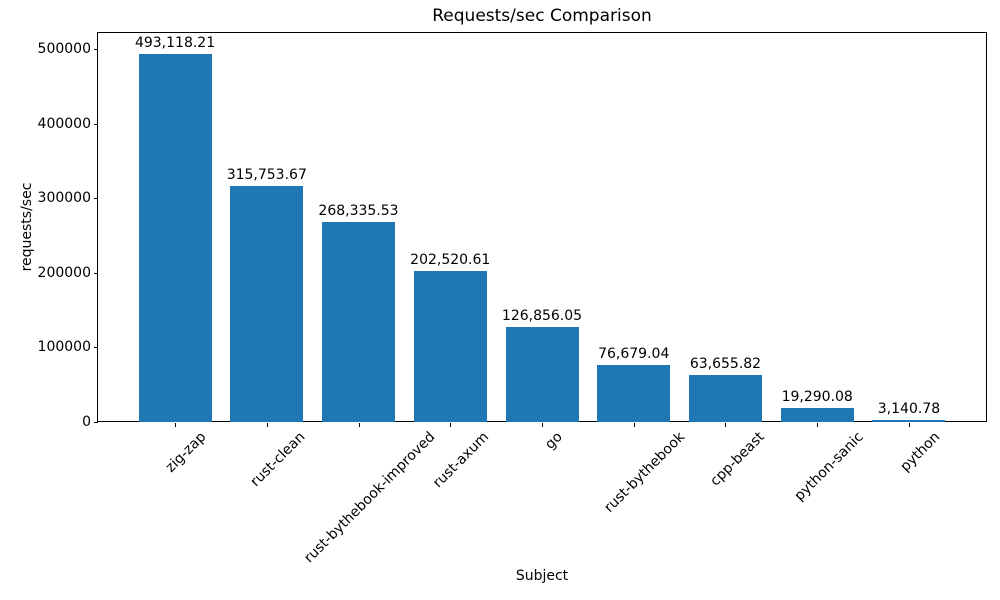 The height and width of the screenshot is (600, 1000). What do you see at coordinates (542, 16) in the screenshot?
I see `chart-title: Requests/sec Comparison` at bounding box center [542, 16].